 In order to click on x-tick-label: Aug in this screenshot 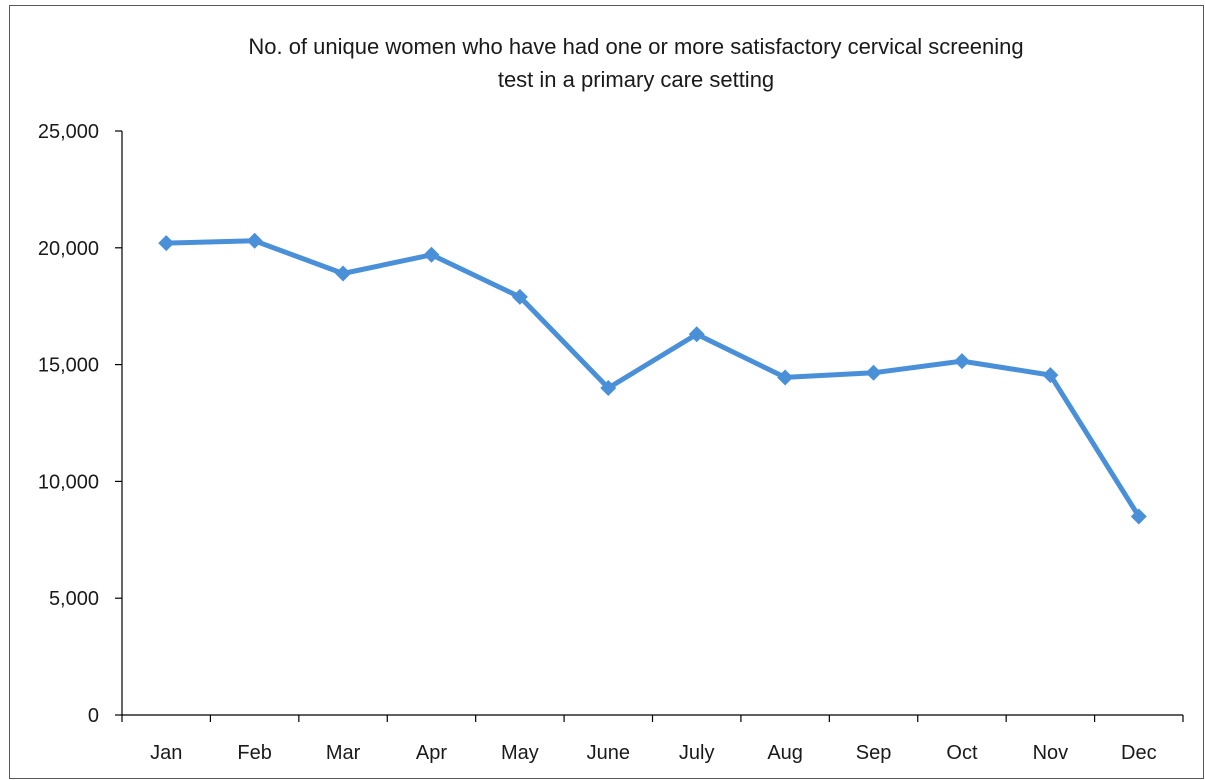, I will do `click(785, 753)`.